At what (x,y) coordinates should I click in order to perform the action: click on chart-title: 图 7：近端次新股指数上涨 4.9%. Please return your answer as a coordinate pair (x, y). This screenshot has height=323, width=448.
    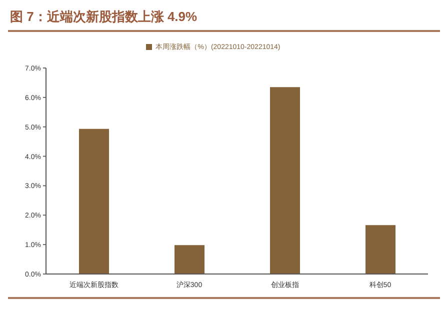
    Looking at the image, I should click on (104, 17).